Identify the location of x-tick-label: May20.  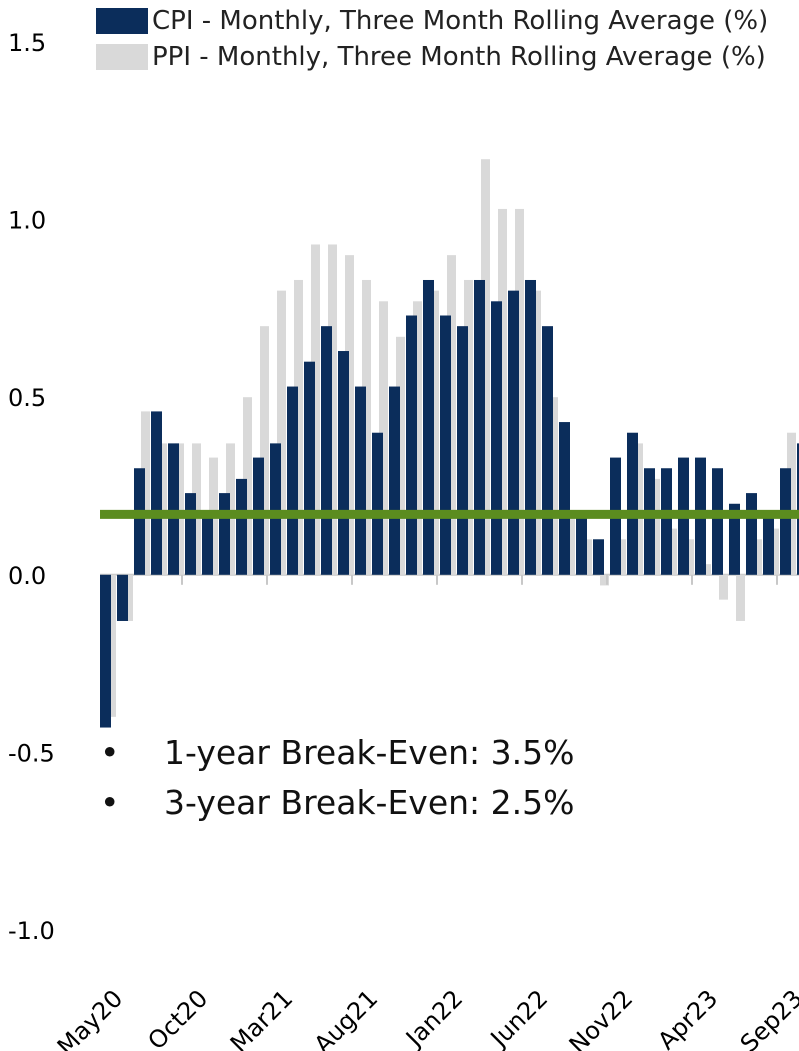
(90, 1017).